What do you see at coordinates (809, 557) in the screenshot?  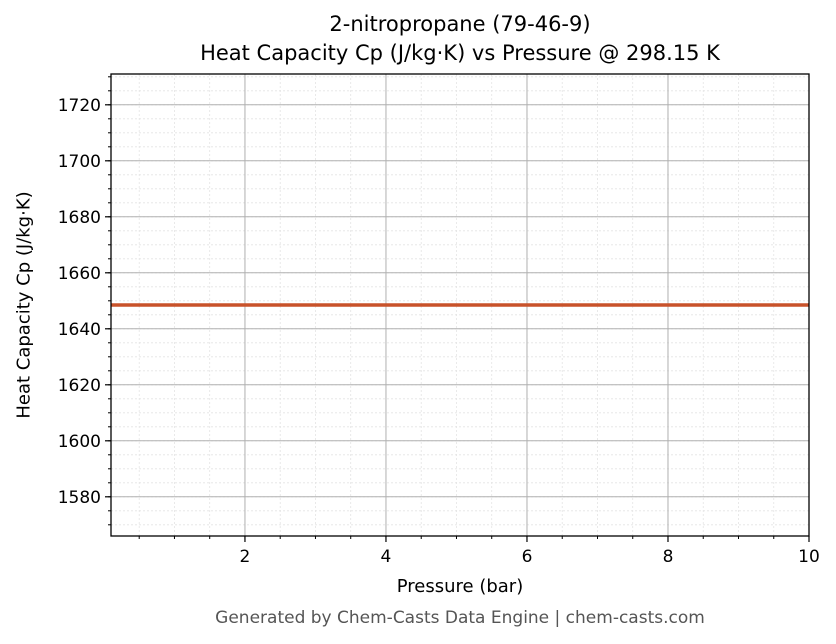 I see `x-tick-label: 10` at bounding box center [809, 557].